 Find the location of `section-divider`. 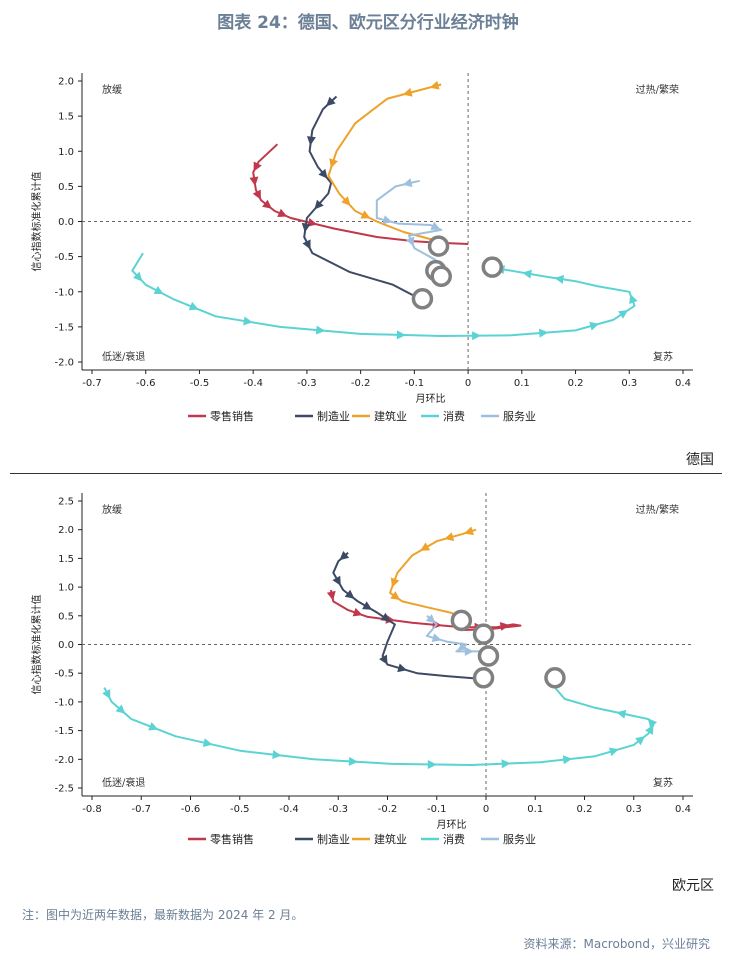

section-divider is located at coordinates (366, 473).